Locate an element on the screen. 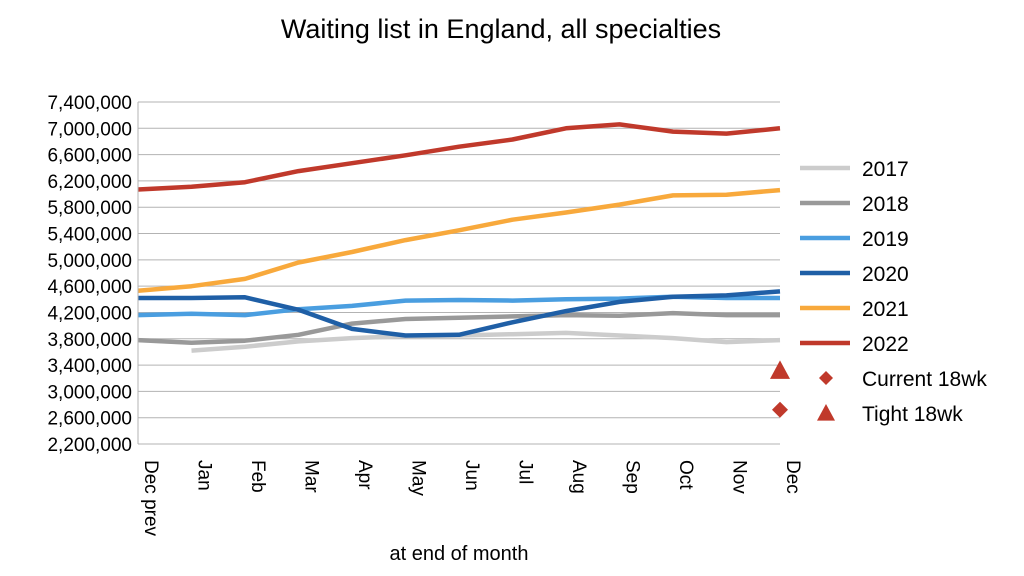  marker-triangle is located at coordinates (780, 369).